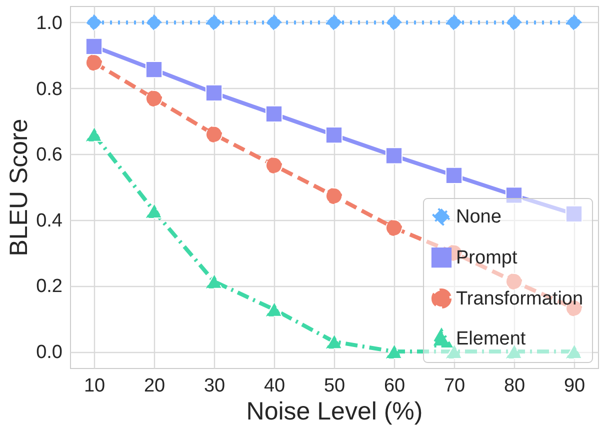 The height and width of the screenshot is (436, 612). What do you see at coordinates (215, 386) in the screenshot?
I see `x-tick-label: 30` at bounding box center [215, 386].